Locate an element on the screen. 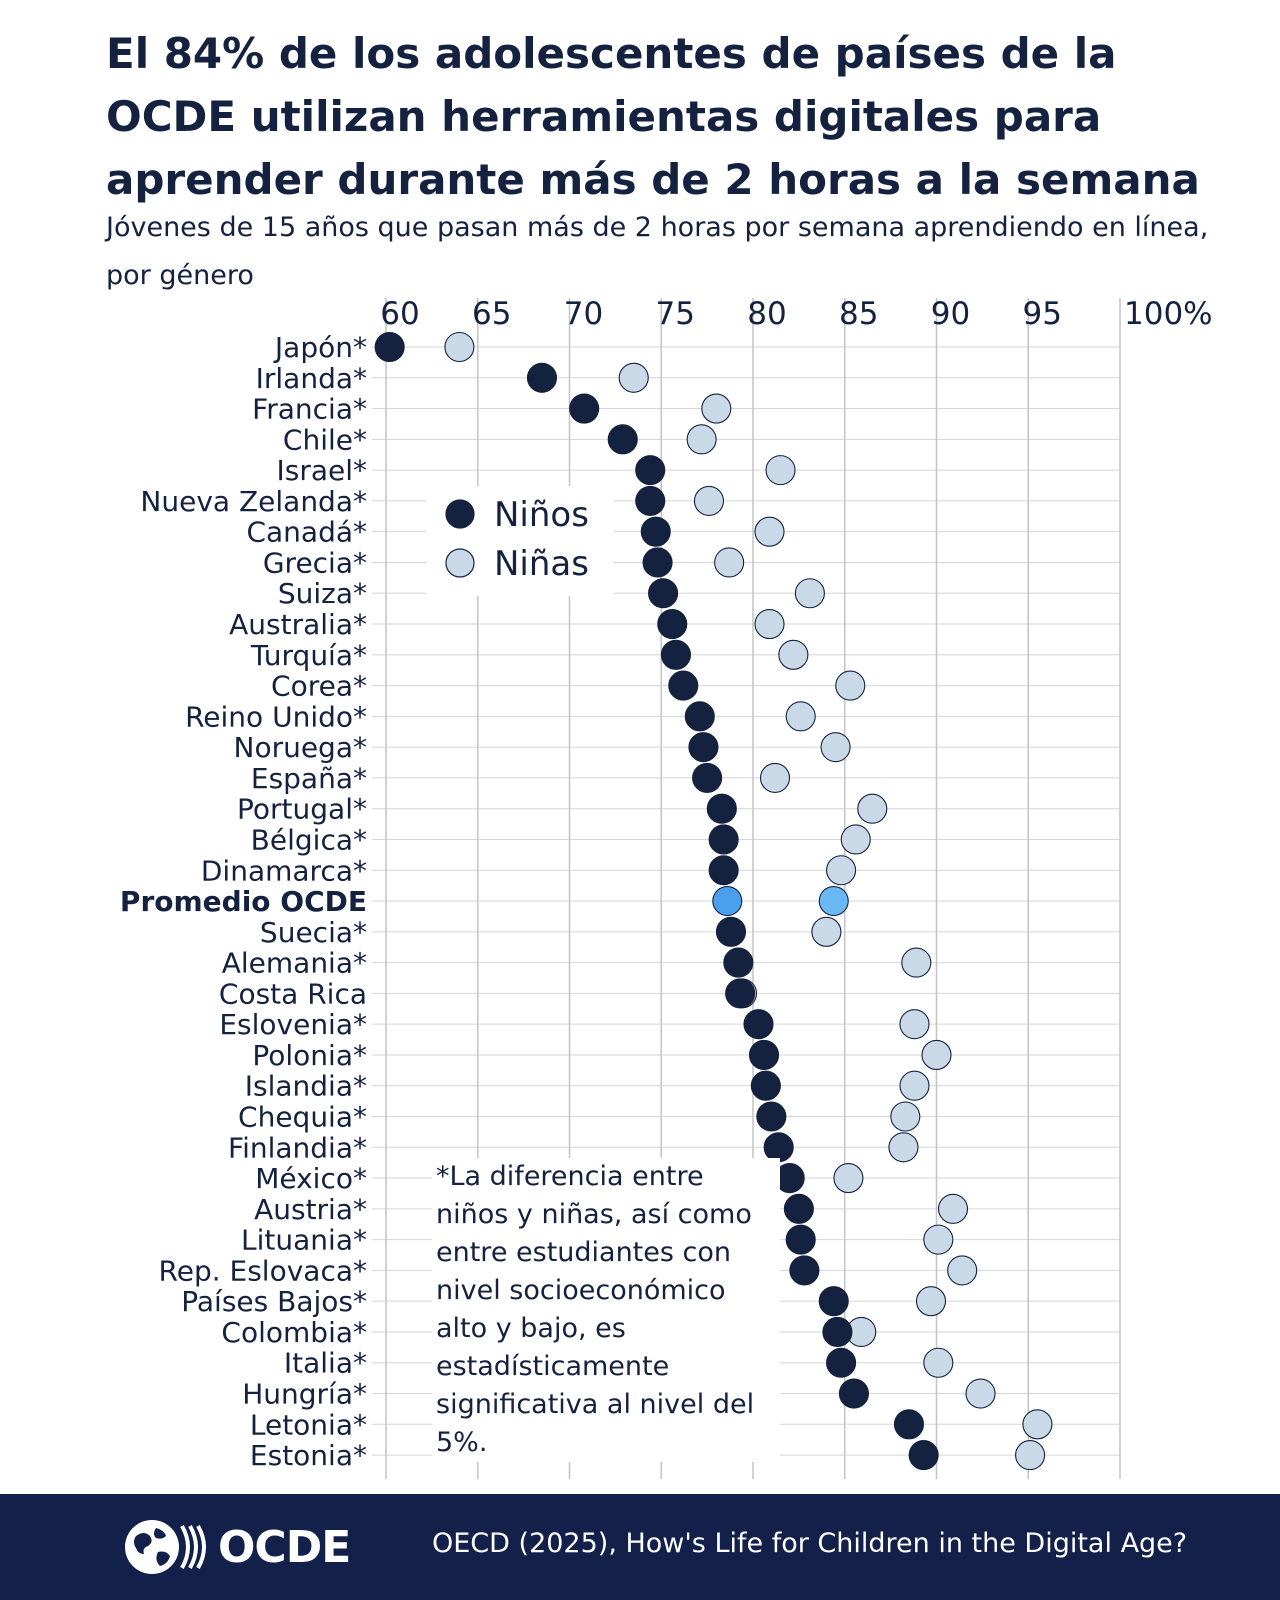 The height and width of the screenshot is (1600, 1280). category-label: Rep. Eslovaca* is located at coordinates (263, 1270).